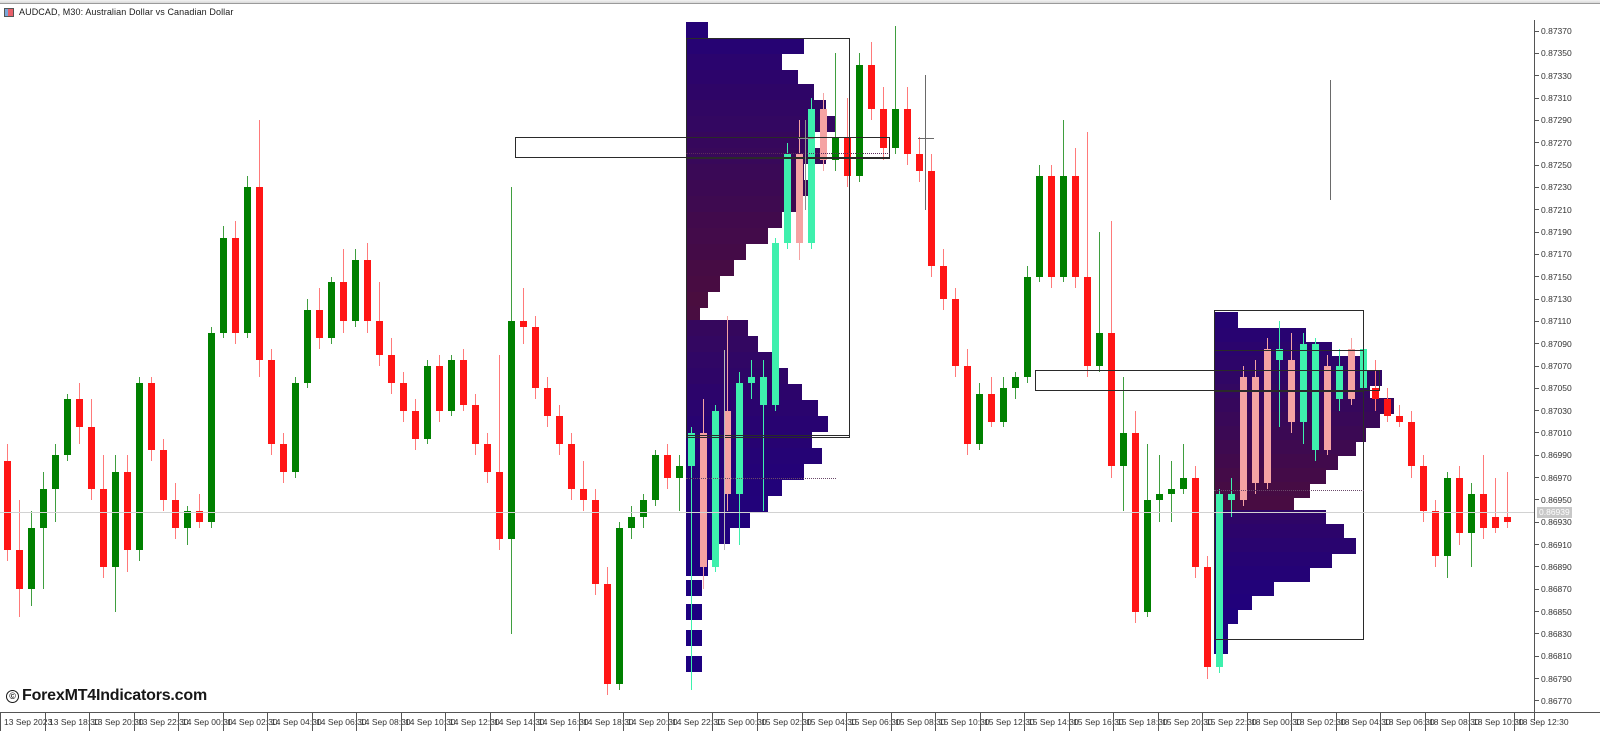  Describe the element at coordinates (1556, 566) in the screenshot. I see `price-tick-label: 0.86890` at that location.